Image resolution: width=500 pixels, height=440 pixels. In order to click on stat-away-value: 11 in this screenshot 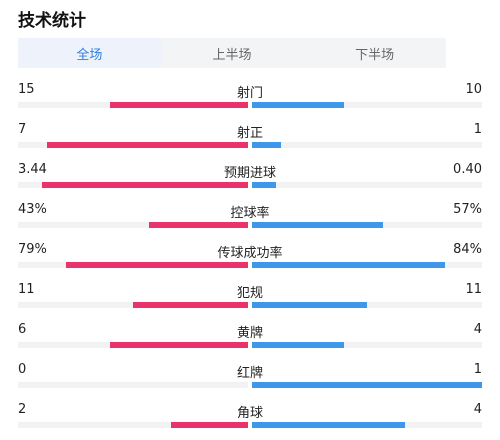, I will do `click(473, 289)`.